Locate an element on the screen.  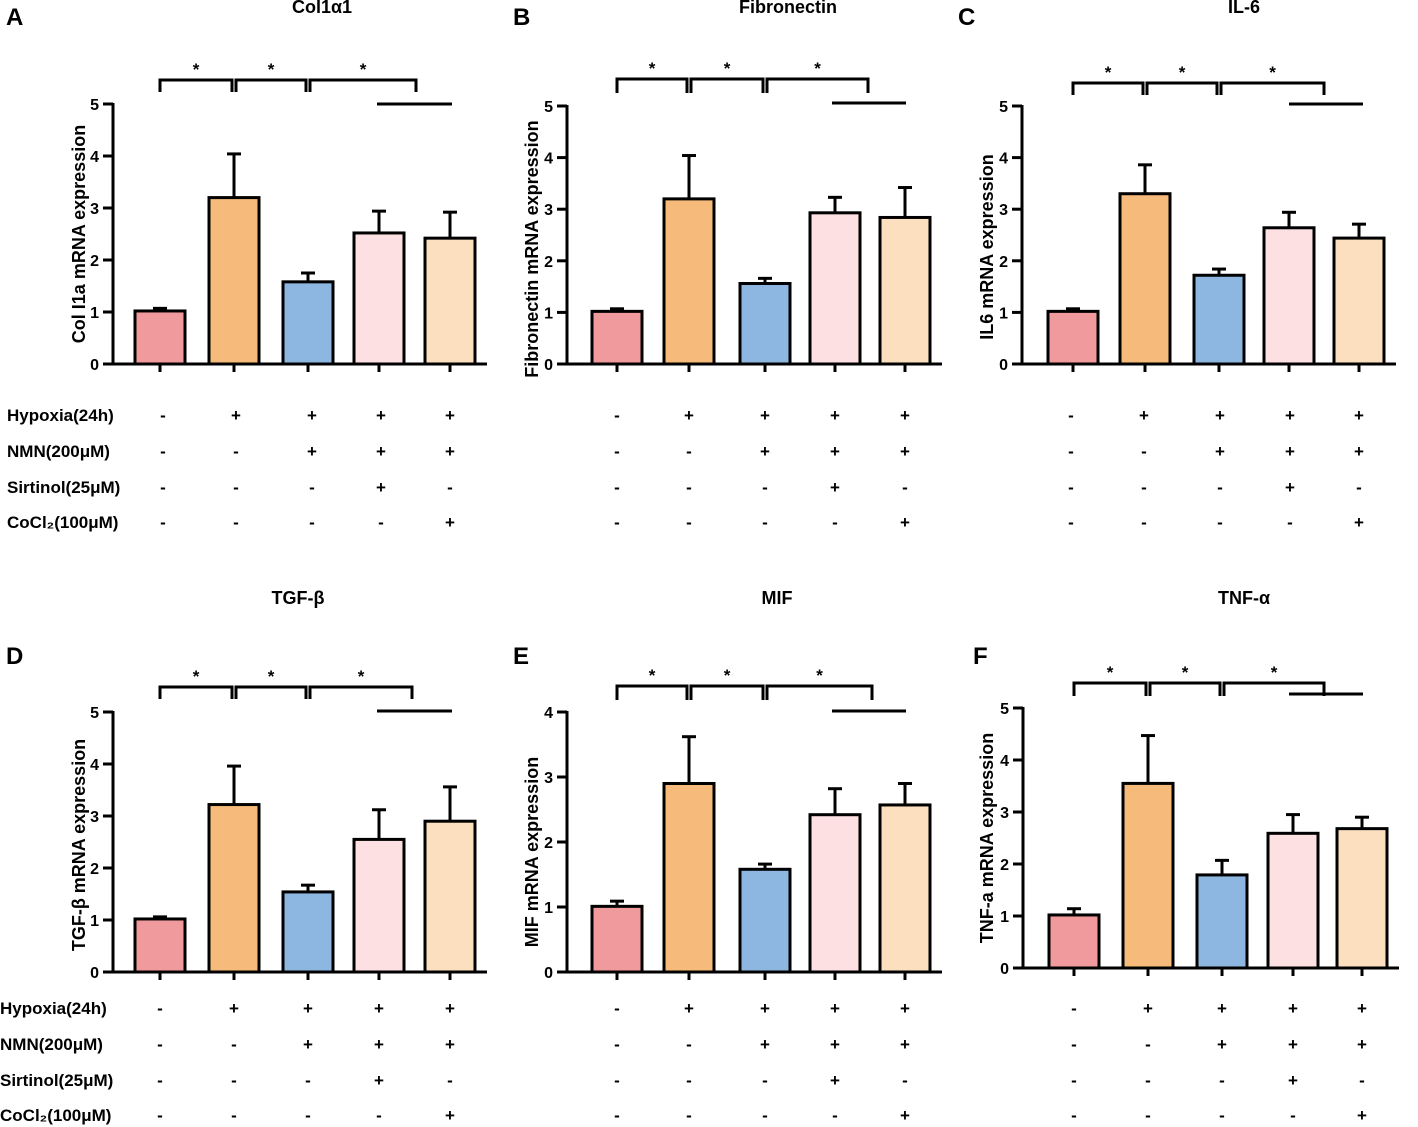
panel-title: Fibronectin is located at coordinates (788, 8).